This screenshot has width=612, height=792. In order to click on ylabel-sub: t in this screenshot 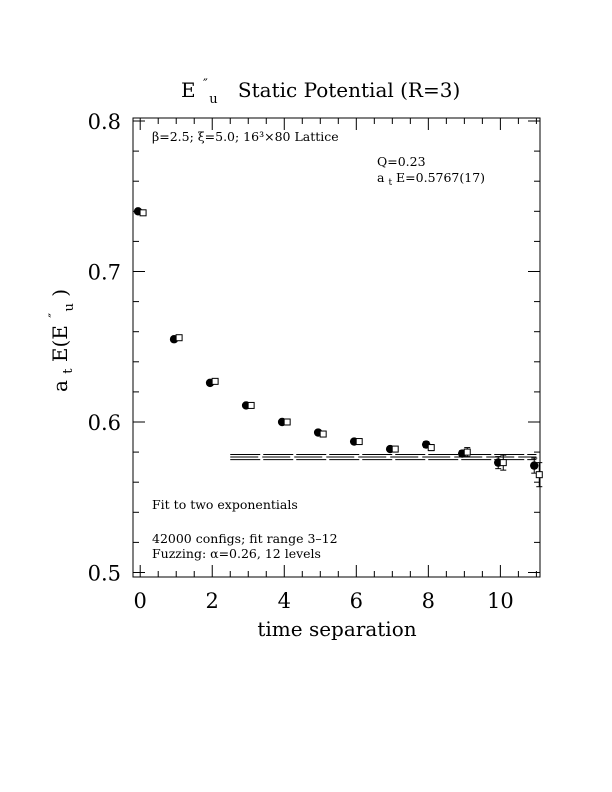, I will do `click(68, 371)`.